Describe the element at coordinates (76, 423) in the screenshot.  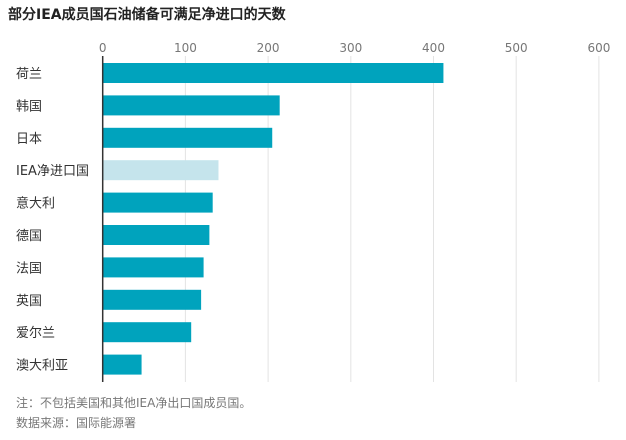
I see `chart-source: 数据来源：国际能源署` at that location.